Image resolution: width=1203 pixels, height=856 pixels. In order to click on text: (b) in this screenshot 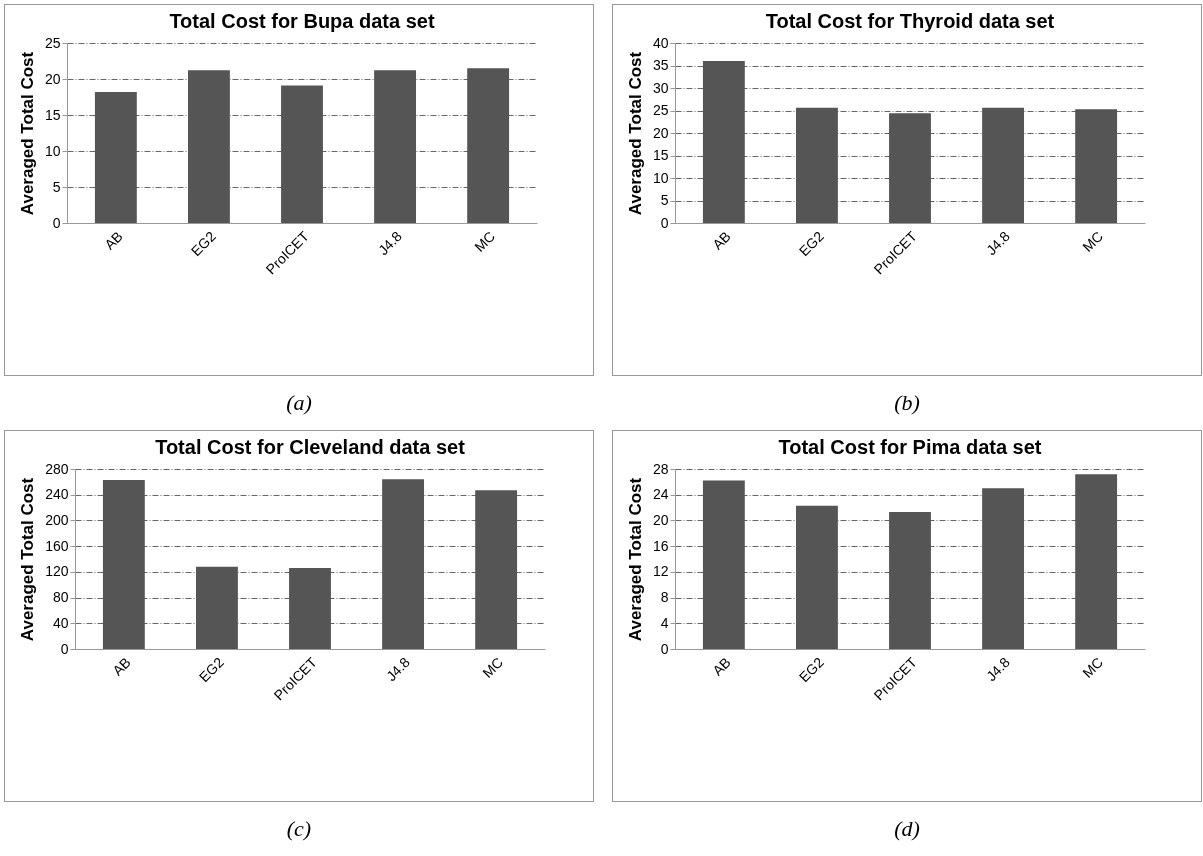, I will do `click(907, 403)`.